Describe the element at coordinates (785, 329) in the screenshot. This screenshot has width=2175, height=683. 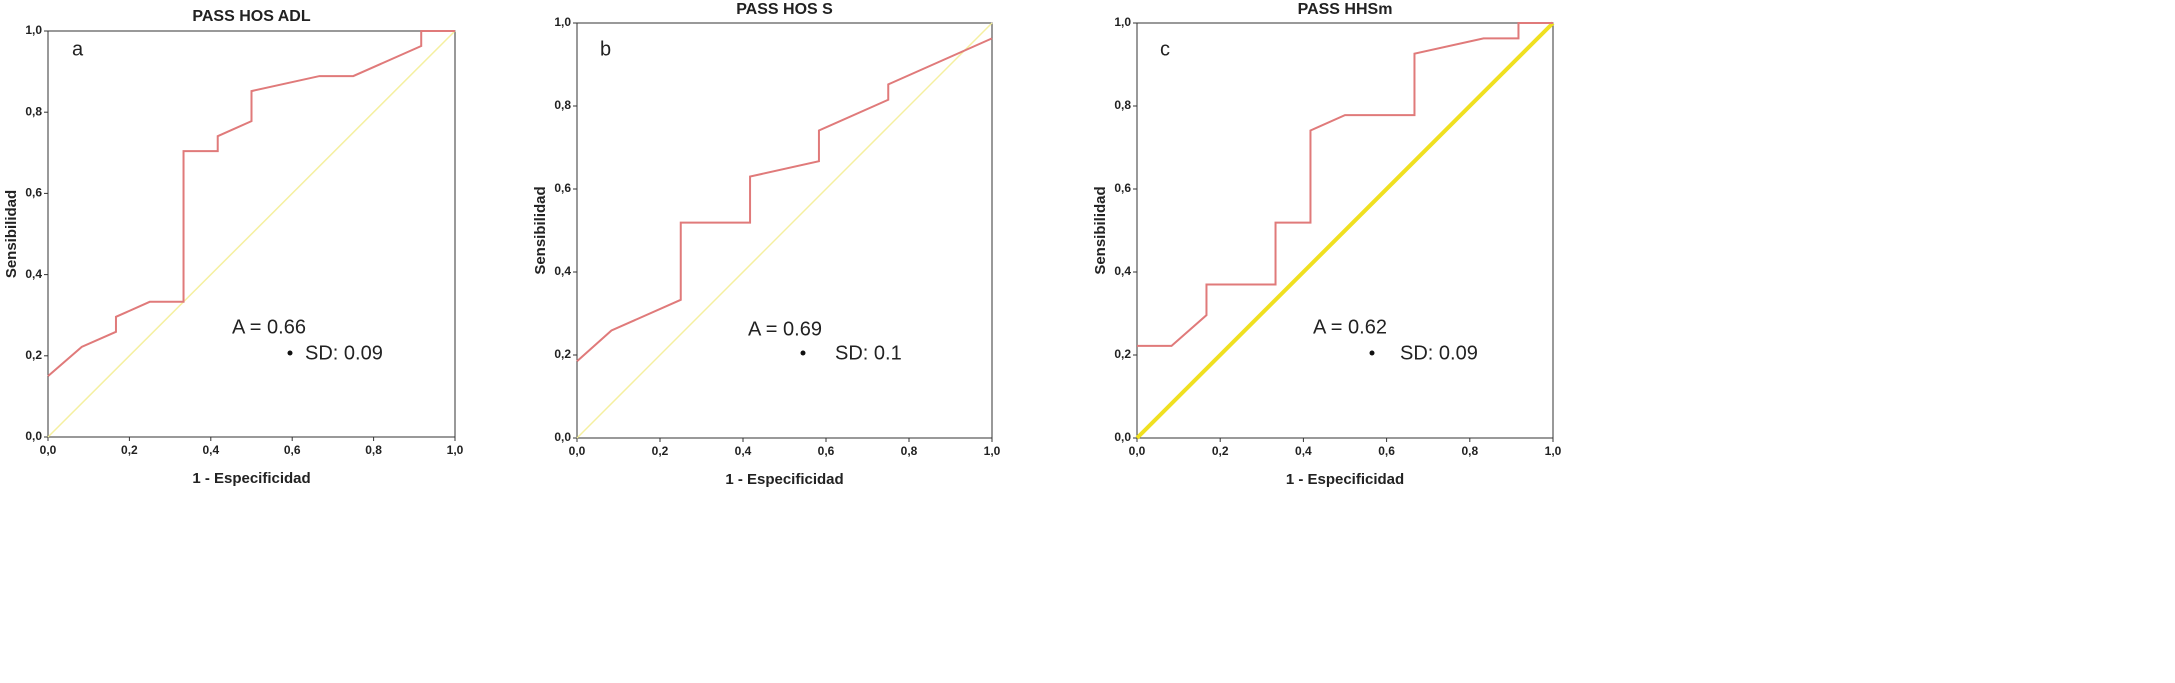
I see `annotation: A = 0.69` at that location.